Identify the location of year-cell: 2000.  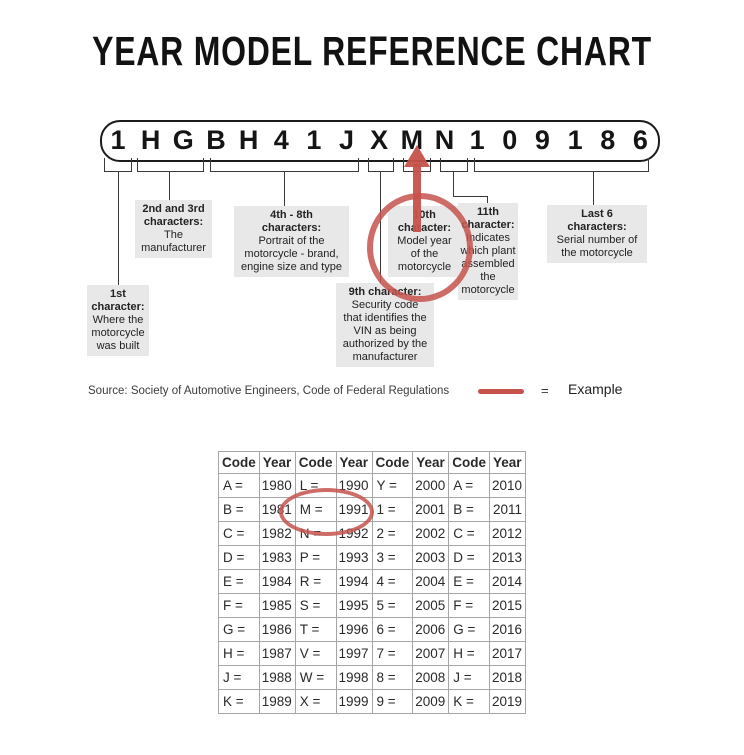
(431, 485).